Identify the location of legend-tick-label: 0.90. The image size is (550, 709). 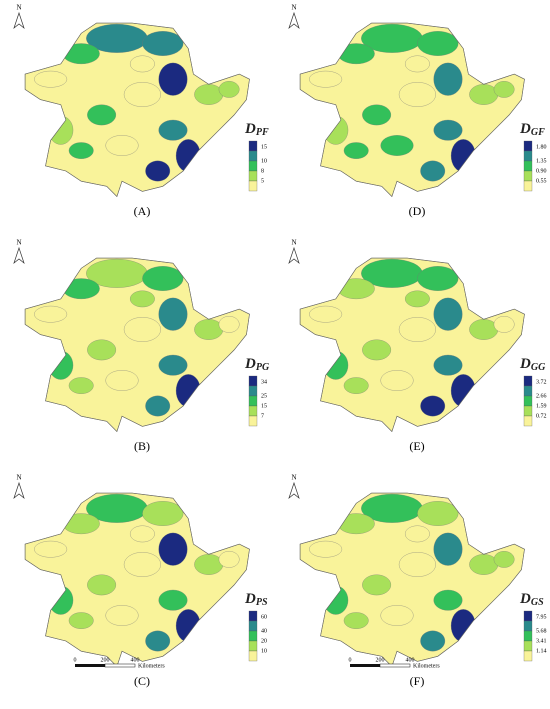
(541, 171).